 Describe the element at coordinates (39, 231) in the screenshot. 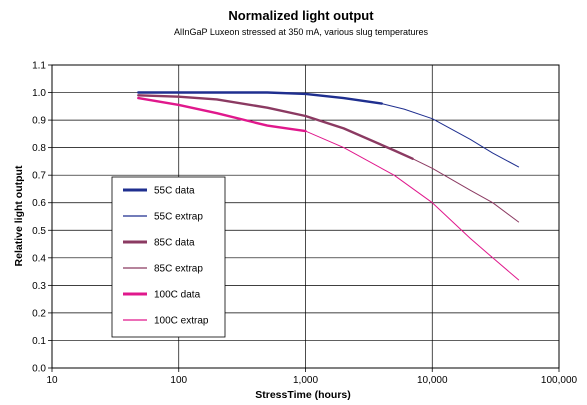

I see `y-tick-label: 0.5` at that location.